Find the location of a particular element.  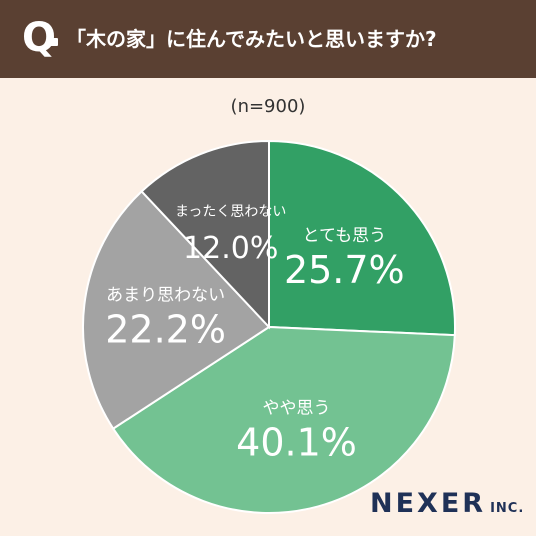

slice-label-somewhat-disagree: あまり思わない is located at coordinates (165, 296).